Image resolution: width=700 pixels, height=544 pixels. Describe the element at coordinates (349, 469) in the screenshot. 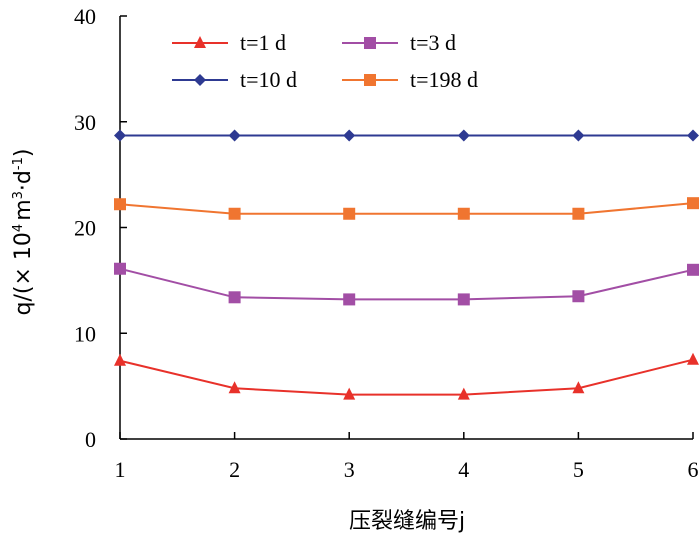

I see `x-tick-label: 3` at that location.